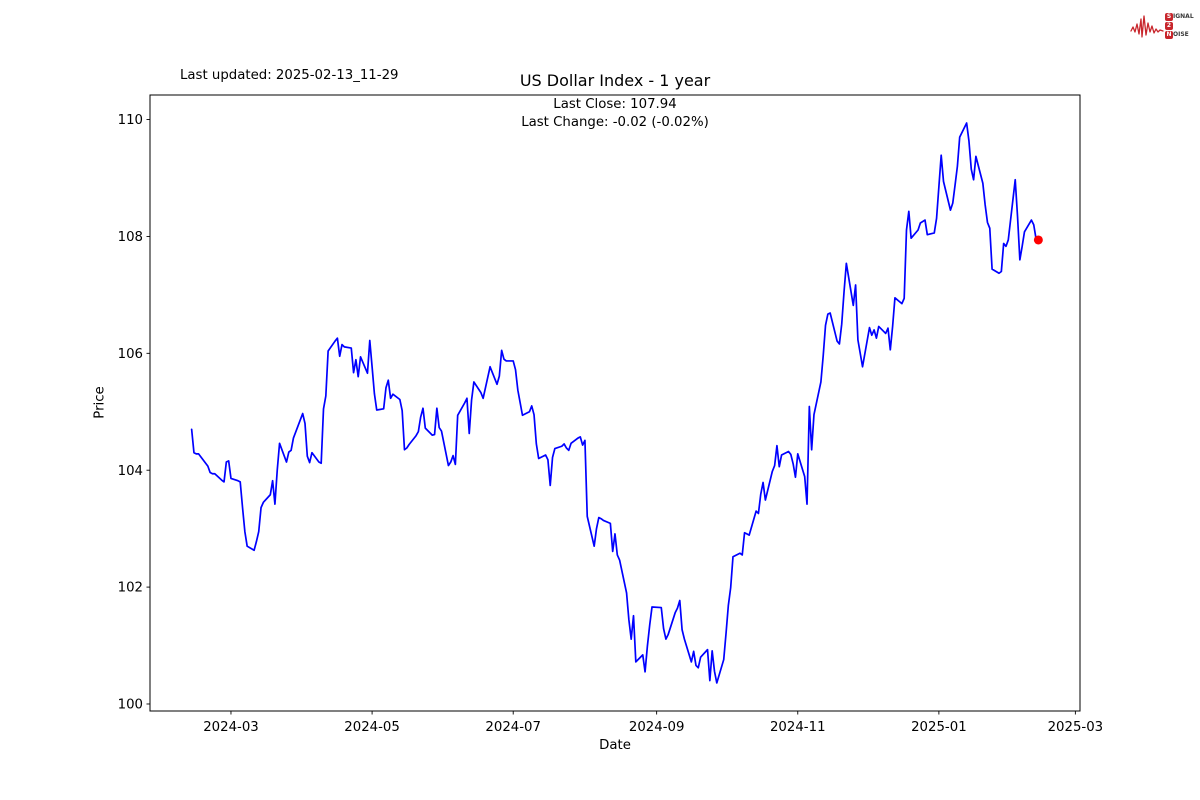 Image resolution: width=1200 pixels, height=800 pixels. What do you see at coordinates (1076, 727) in the screenshot?
I see `x-tick-label: 2025-03` at bounding box center [1076, 727].